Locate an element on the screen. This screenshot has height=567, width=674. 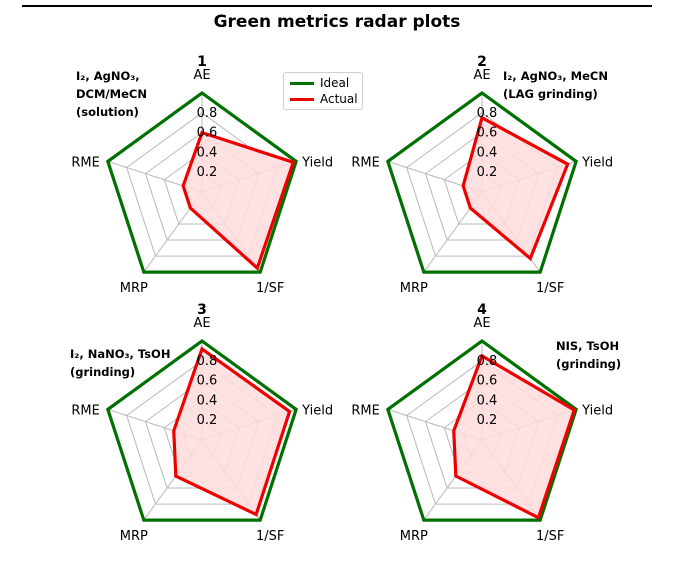
panel-3-radial-tick: 0.4 is located at coordinates (207, 400).